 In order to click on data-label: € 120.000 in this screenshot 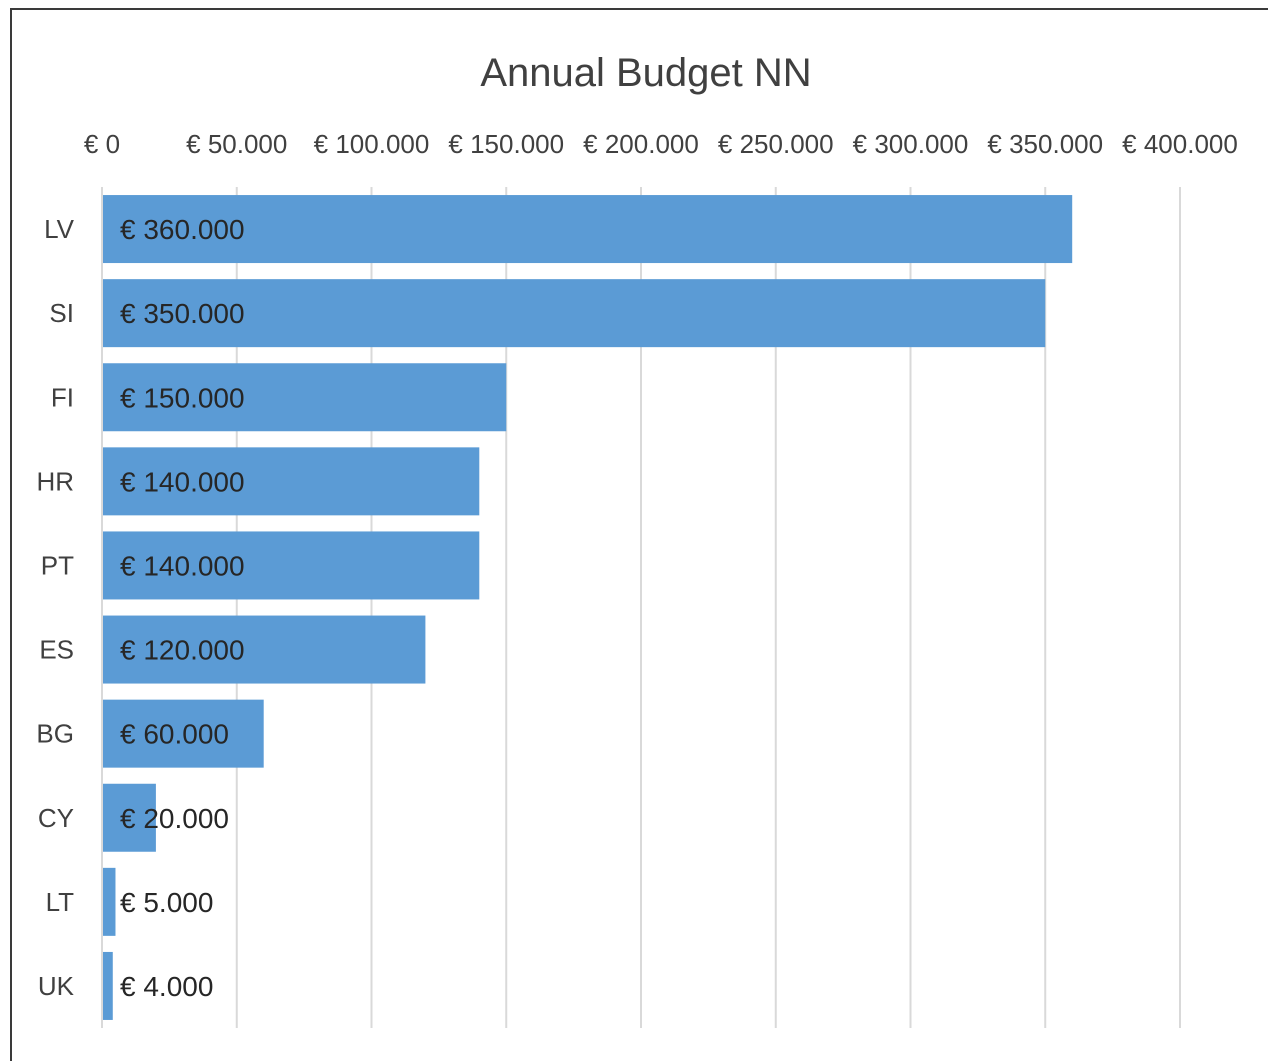, I will do `click(182, 650)`.